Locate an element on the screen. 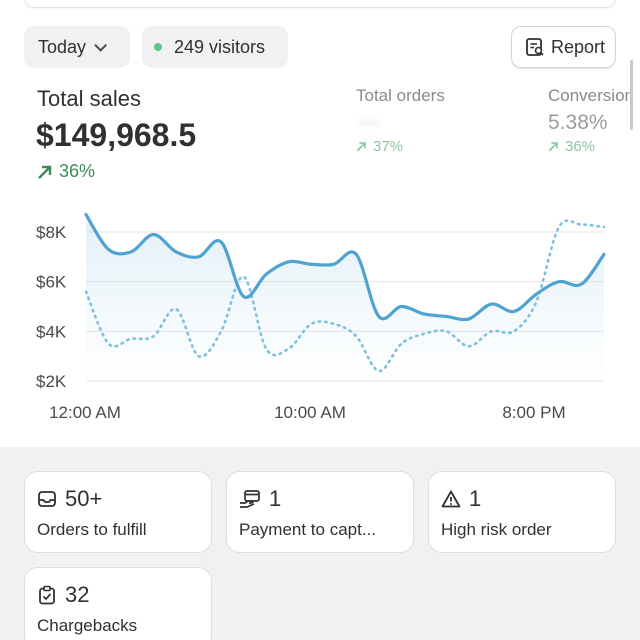  report-button: Report is located at coordinates (563, 47).